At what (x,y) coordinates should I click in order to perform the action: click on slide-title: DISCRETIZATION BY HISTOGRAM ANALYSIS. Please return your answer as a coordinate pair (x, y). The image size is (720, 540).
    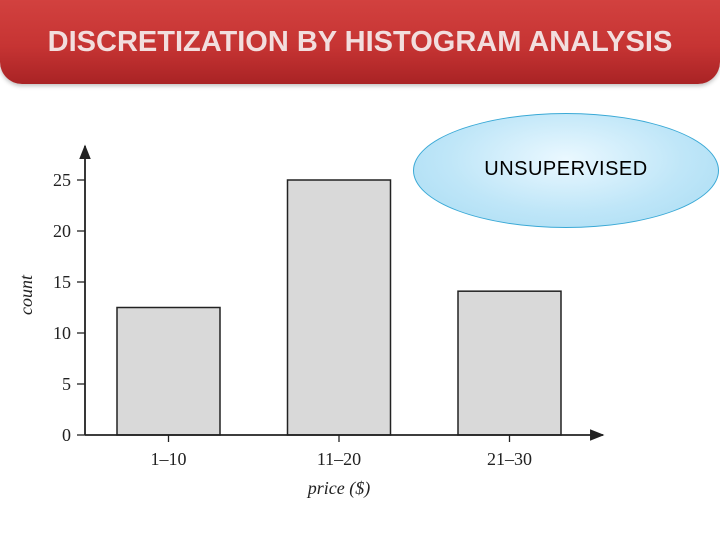
    Looking at the image, I should click on (360, 42).